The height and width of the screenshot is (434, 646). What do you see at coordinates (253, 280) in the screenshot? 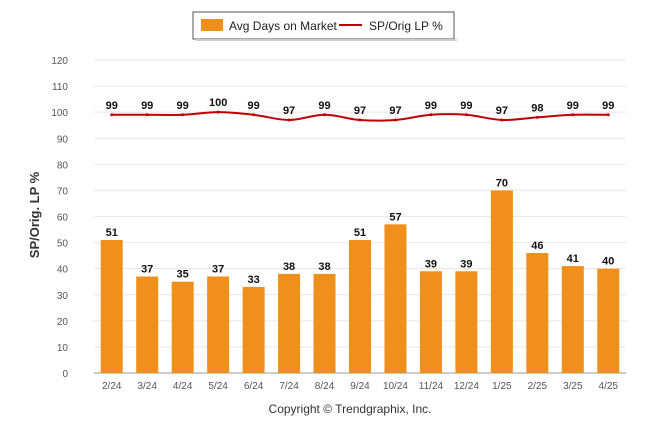
I see `bar-value-label: 33` at bounding box center [253, 280].